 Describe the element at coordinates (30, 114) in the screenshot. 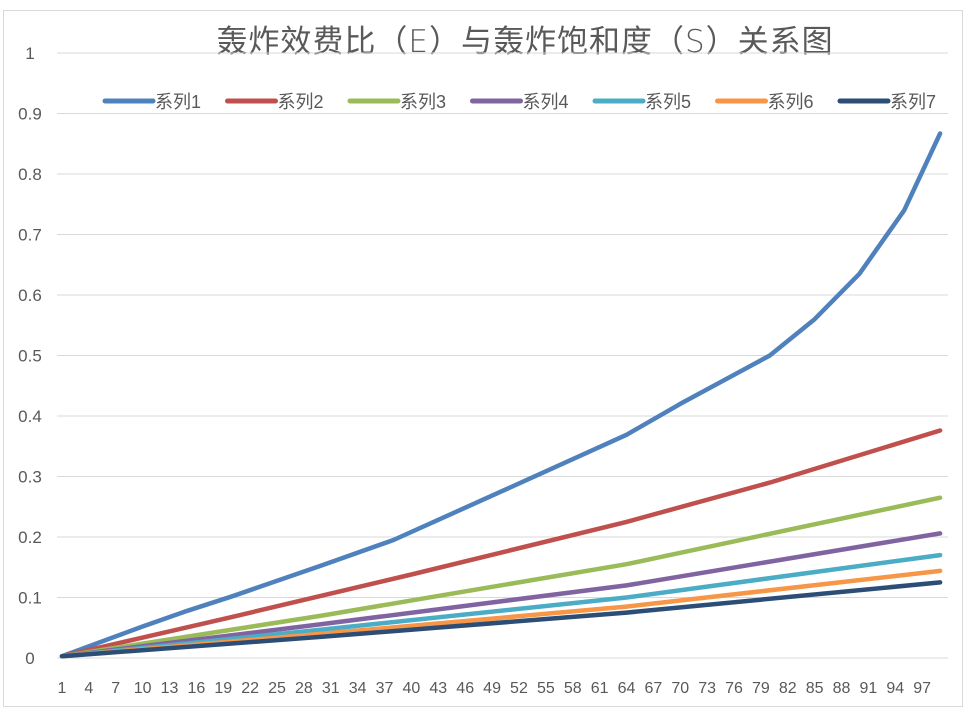

I see `y-tick-label: 0.9` at that location.